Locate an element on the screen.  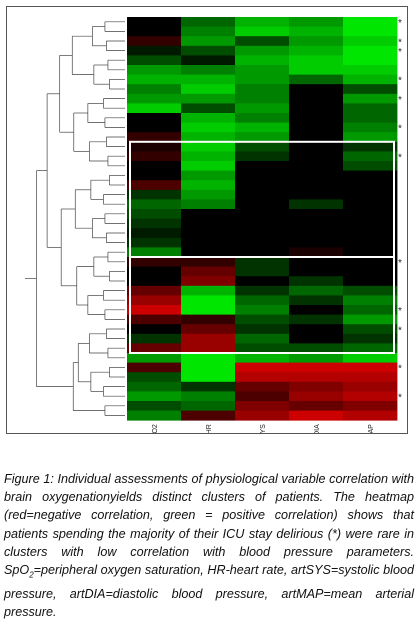
column-label: artSYS is located at coordinates (263, 428).